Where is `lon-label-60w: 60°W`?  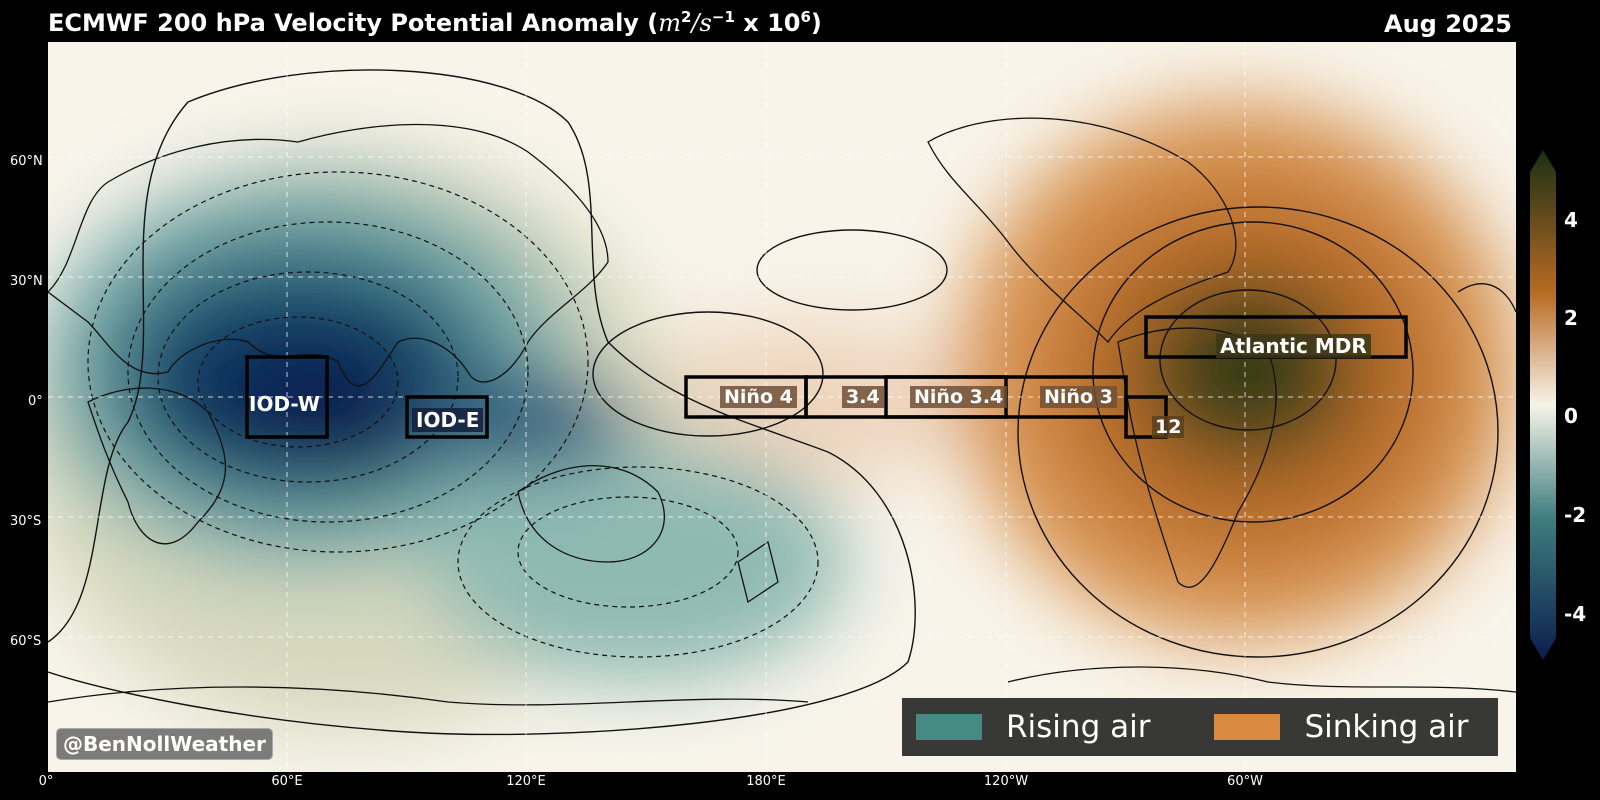 lon-label-60w: 60°W is located at coordinates (1245, 781).